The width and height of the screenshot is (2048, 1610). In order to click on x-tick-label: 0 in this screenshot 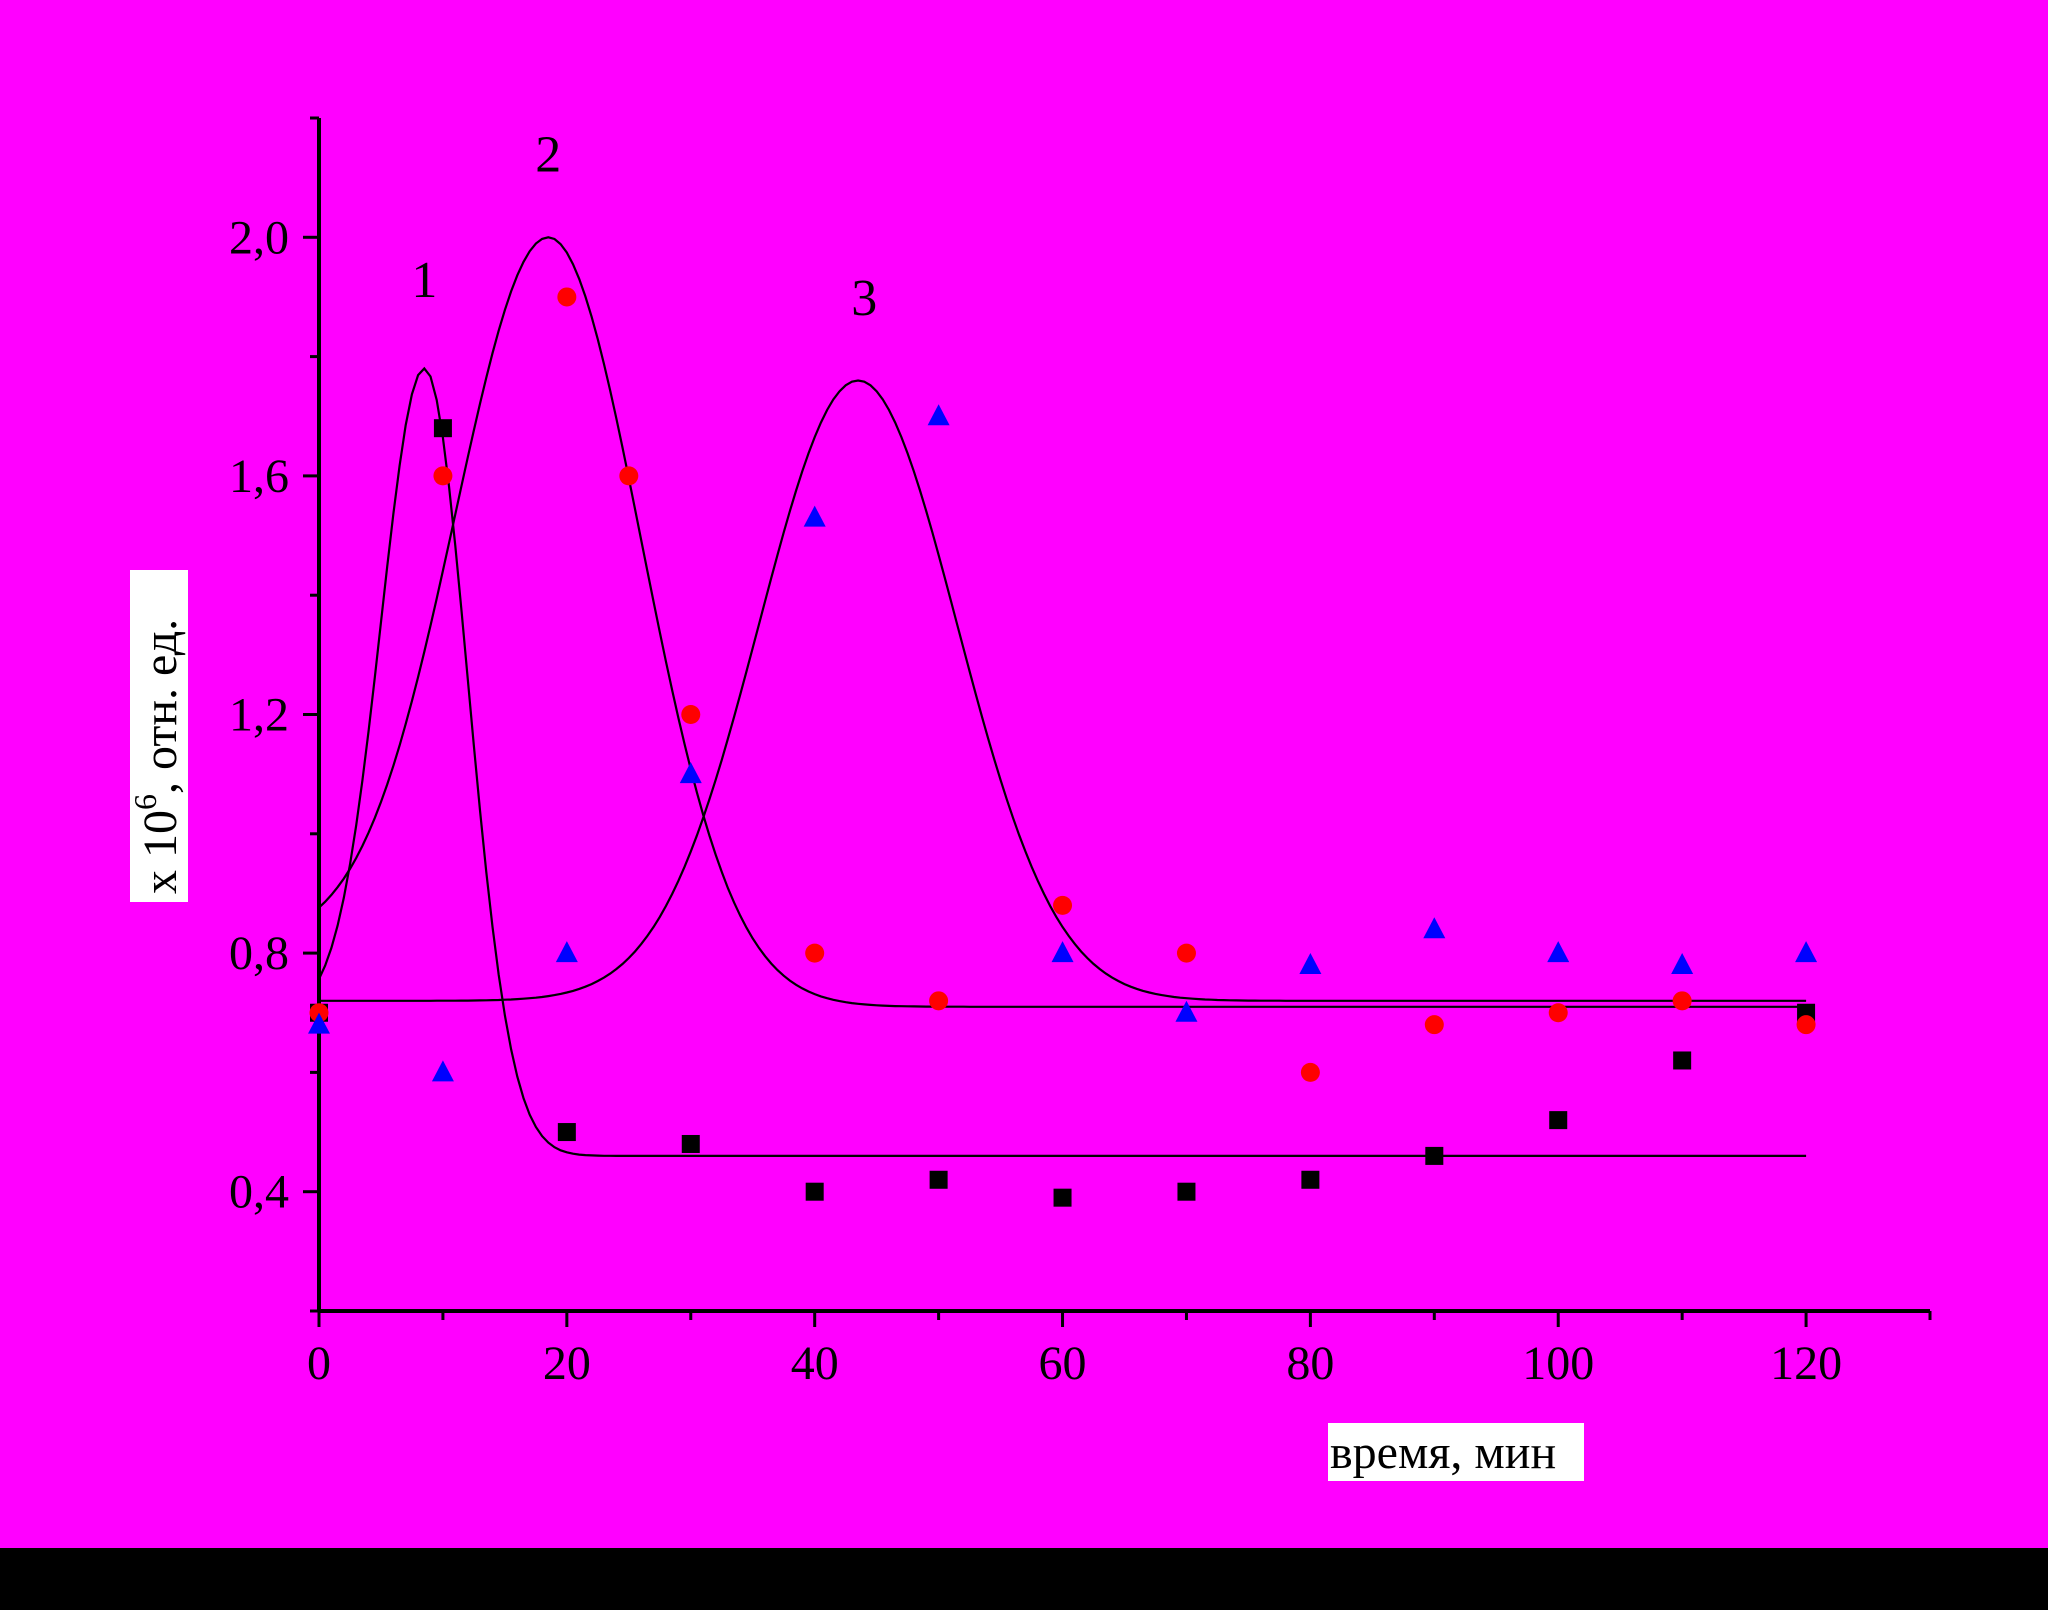, I will do `click(319, 1363)`.